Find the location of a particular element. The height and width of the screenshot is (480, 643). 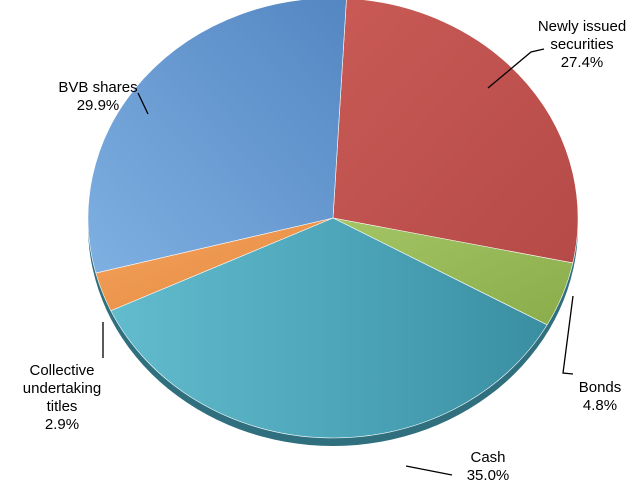

slice-value-label: 2.9% is located at coordinates (62, 424).